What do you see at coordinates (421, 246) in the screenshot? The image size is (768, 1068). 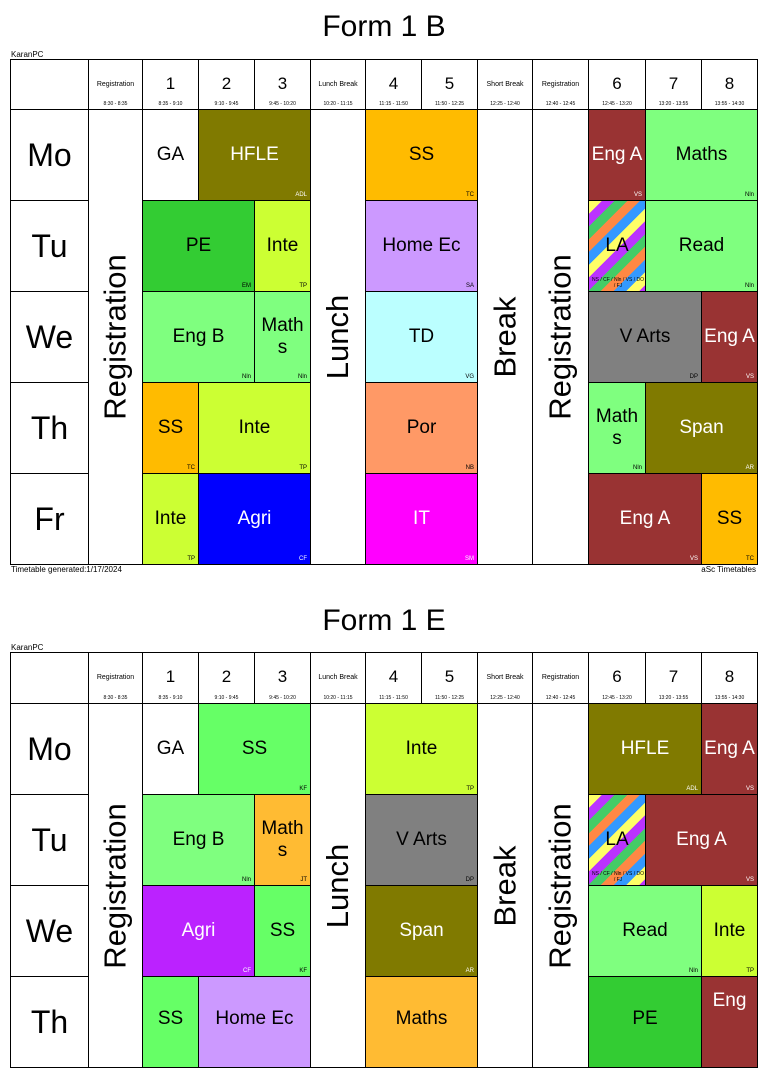 I see `lesson-cell: Home Ec SA` at bounding box center [421, 246].